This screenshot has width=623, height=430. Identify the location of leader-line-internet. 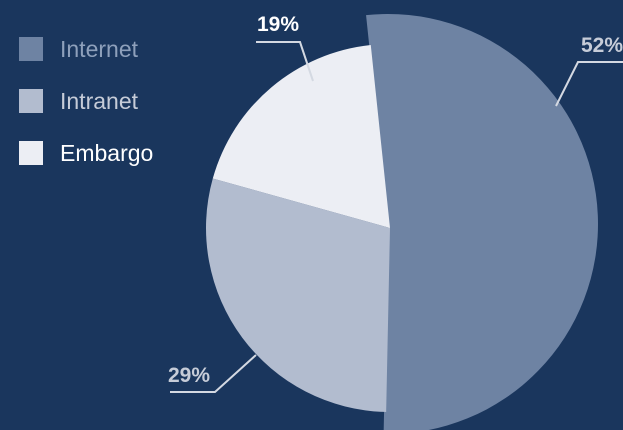
(589, 84).